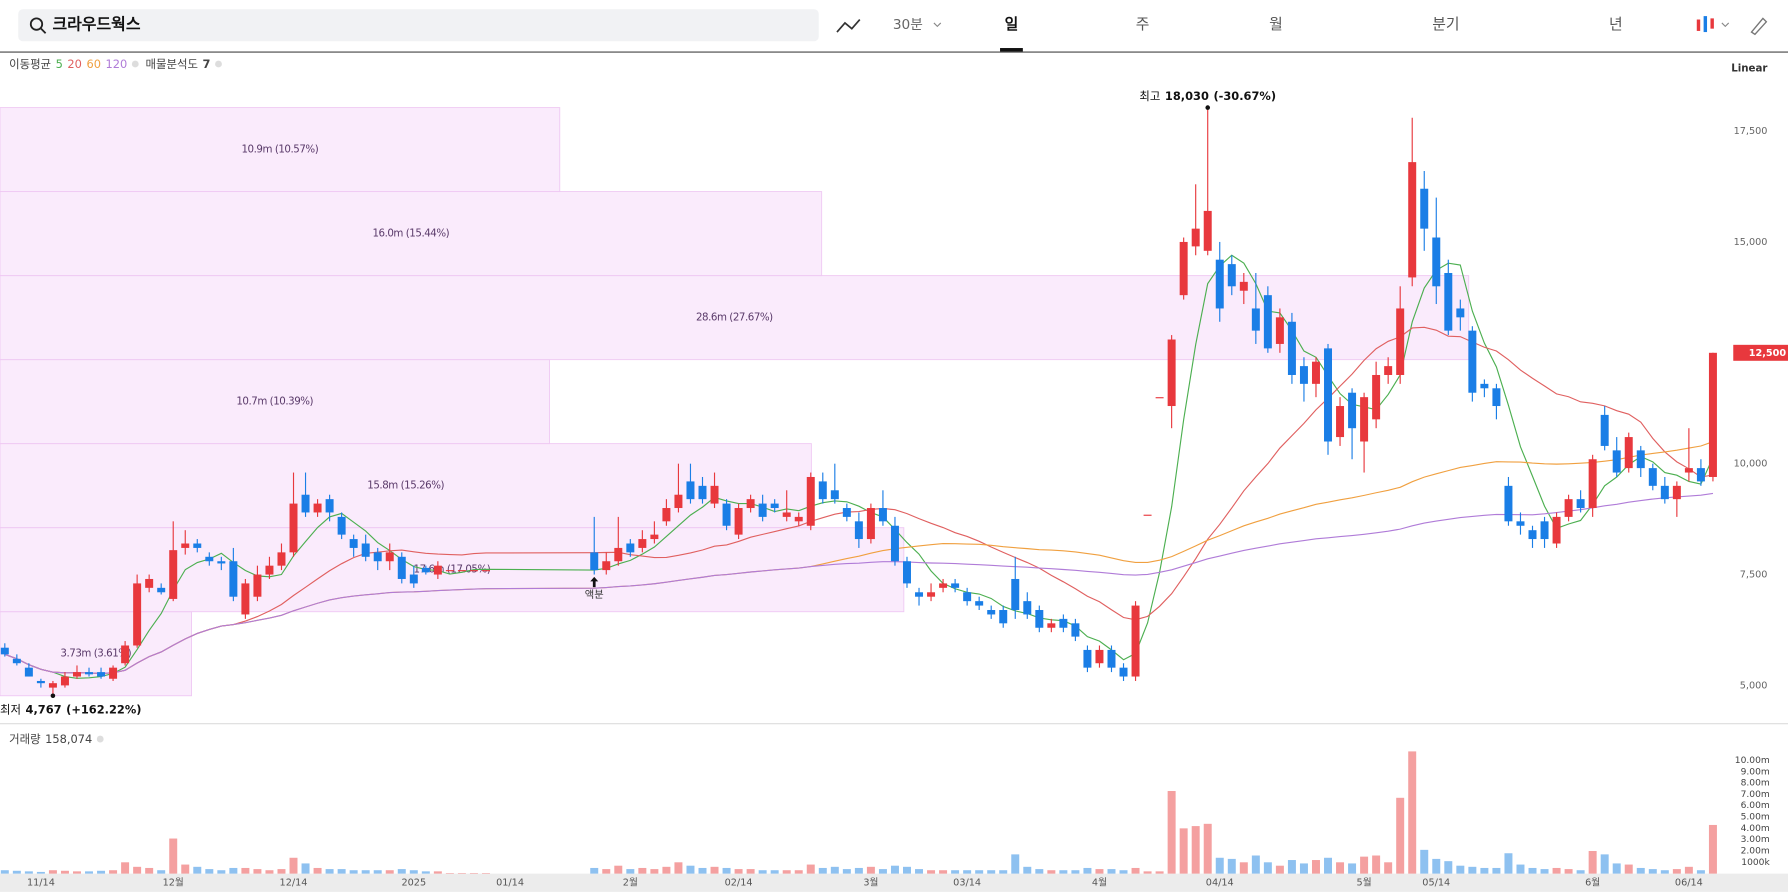  Describe the element at coordinates (908, 25) in the screenshot. I see `interval-select: 30분` at that location.